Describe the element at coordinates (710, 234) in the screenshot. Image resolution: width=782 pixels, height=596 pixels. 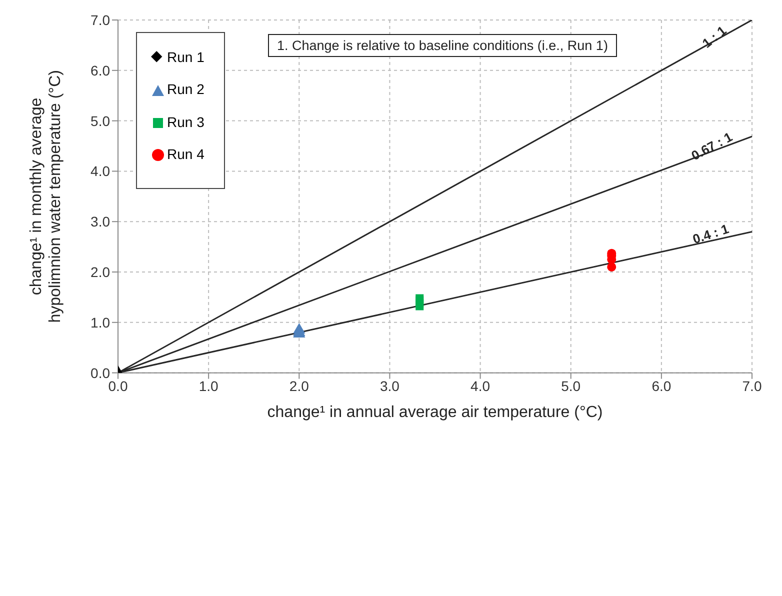
I see `text: 0.4 : 1` at that location.